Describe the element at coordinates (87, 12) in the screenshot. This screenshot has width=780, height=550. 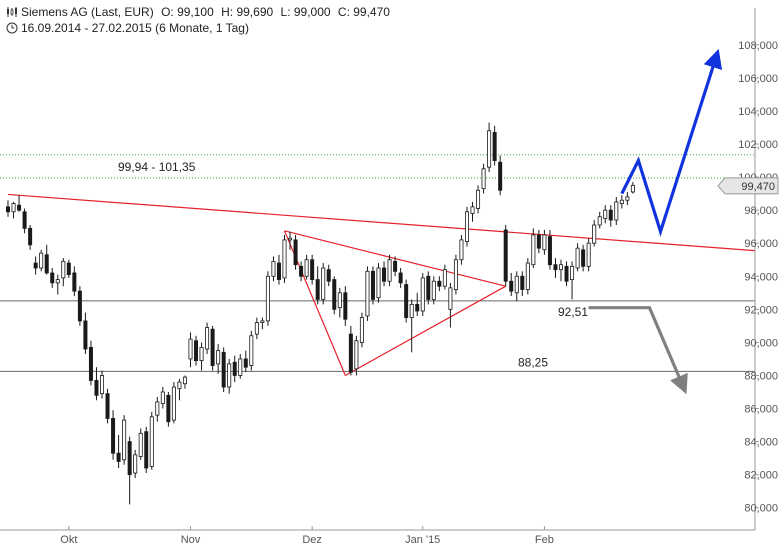
I see `instrument-name: Siemens AG (Last, EUR)` at that location.